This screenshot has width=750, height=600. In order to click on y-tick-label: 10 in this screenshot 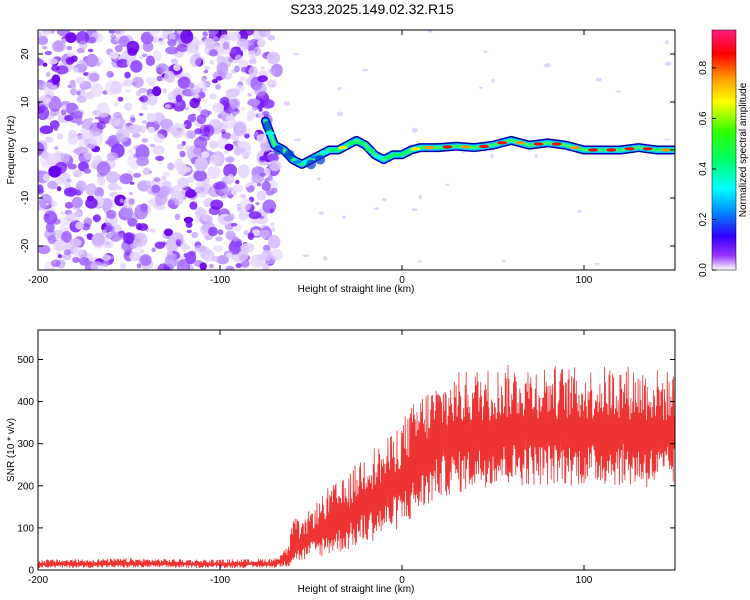, I will do `click(25, 102)`.